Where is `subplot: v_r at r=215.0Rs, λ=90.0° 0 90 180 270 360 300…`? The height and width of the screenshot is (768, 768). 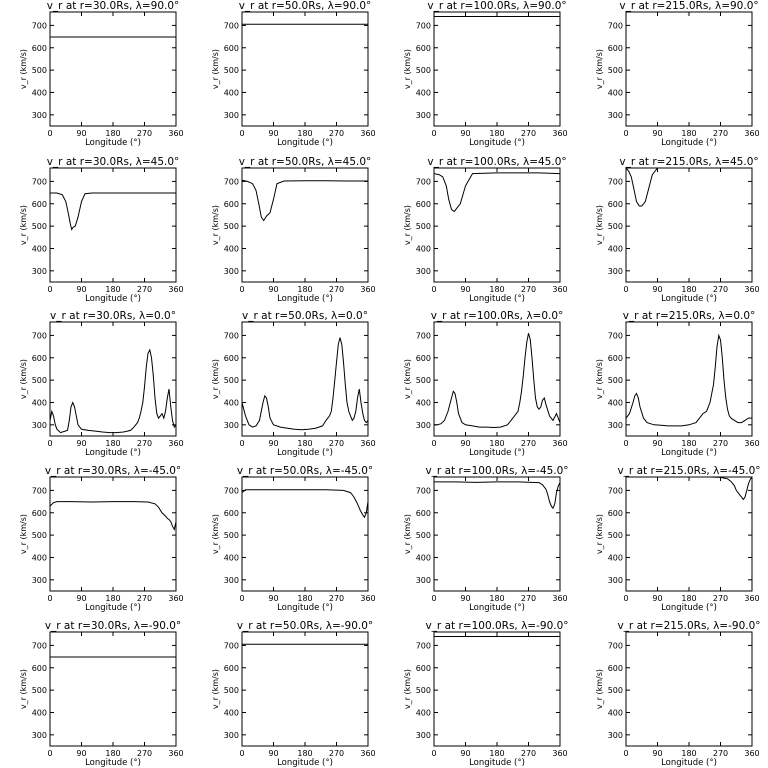
subplot: v_r at r=215.0Rs, λ=90.0° 0 90 180 270 360 300… is located at coordinates (677, 74).